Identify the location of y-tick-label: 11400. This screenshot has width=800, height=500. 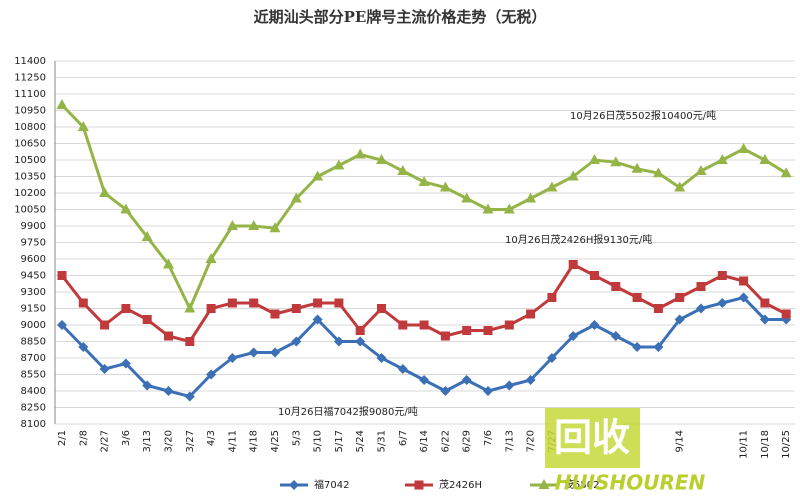
(30, 61).